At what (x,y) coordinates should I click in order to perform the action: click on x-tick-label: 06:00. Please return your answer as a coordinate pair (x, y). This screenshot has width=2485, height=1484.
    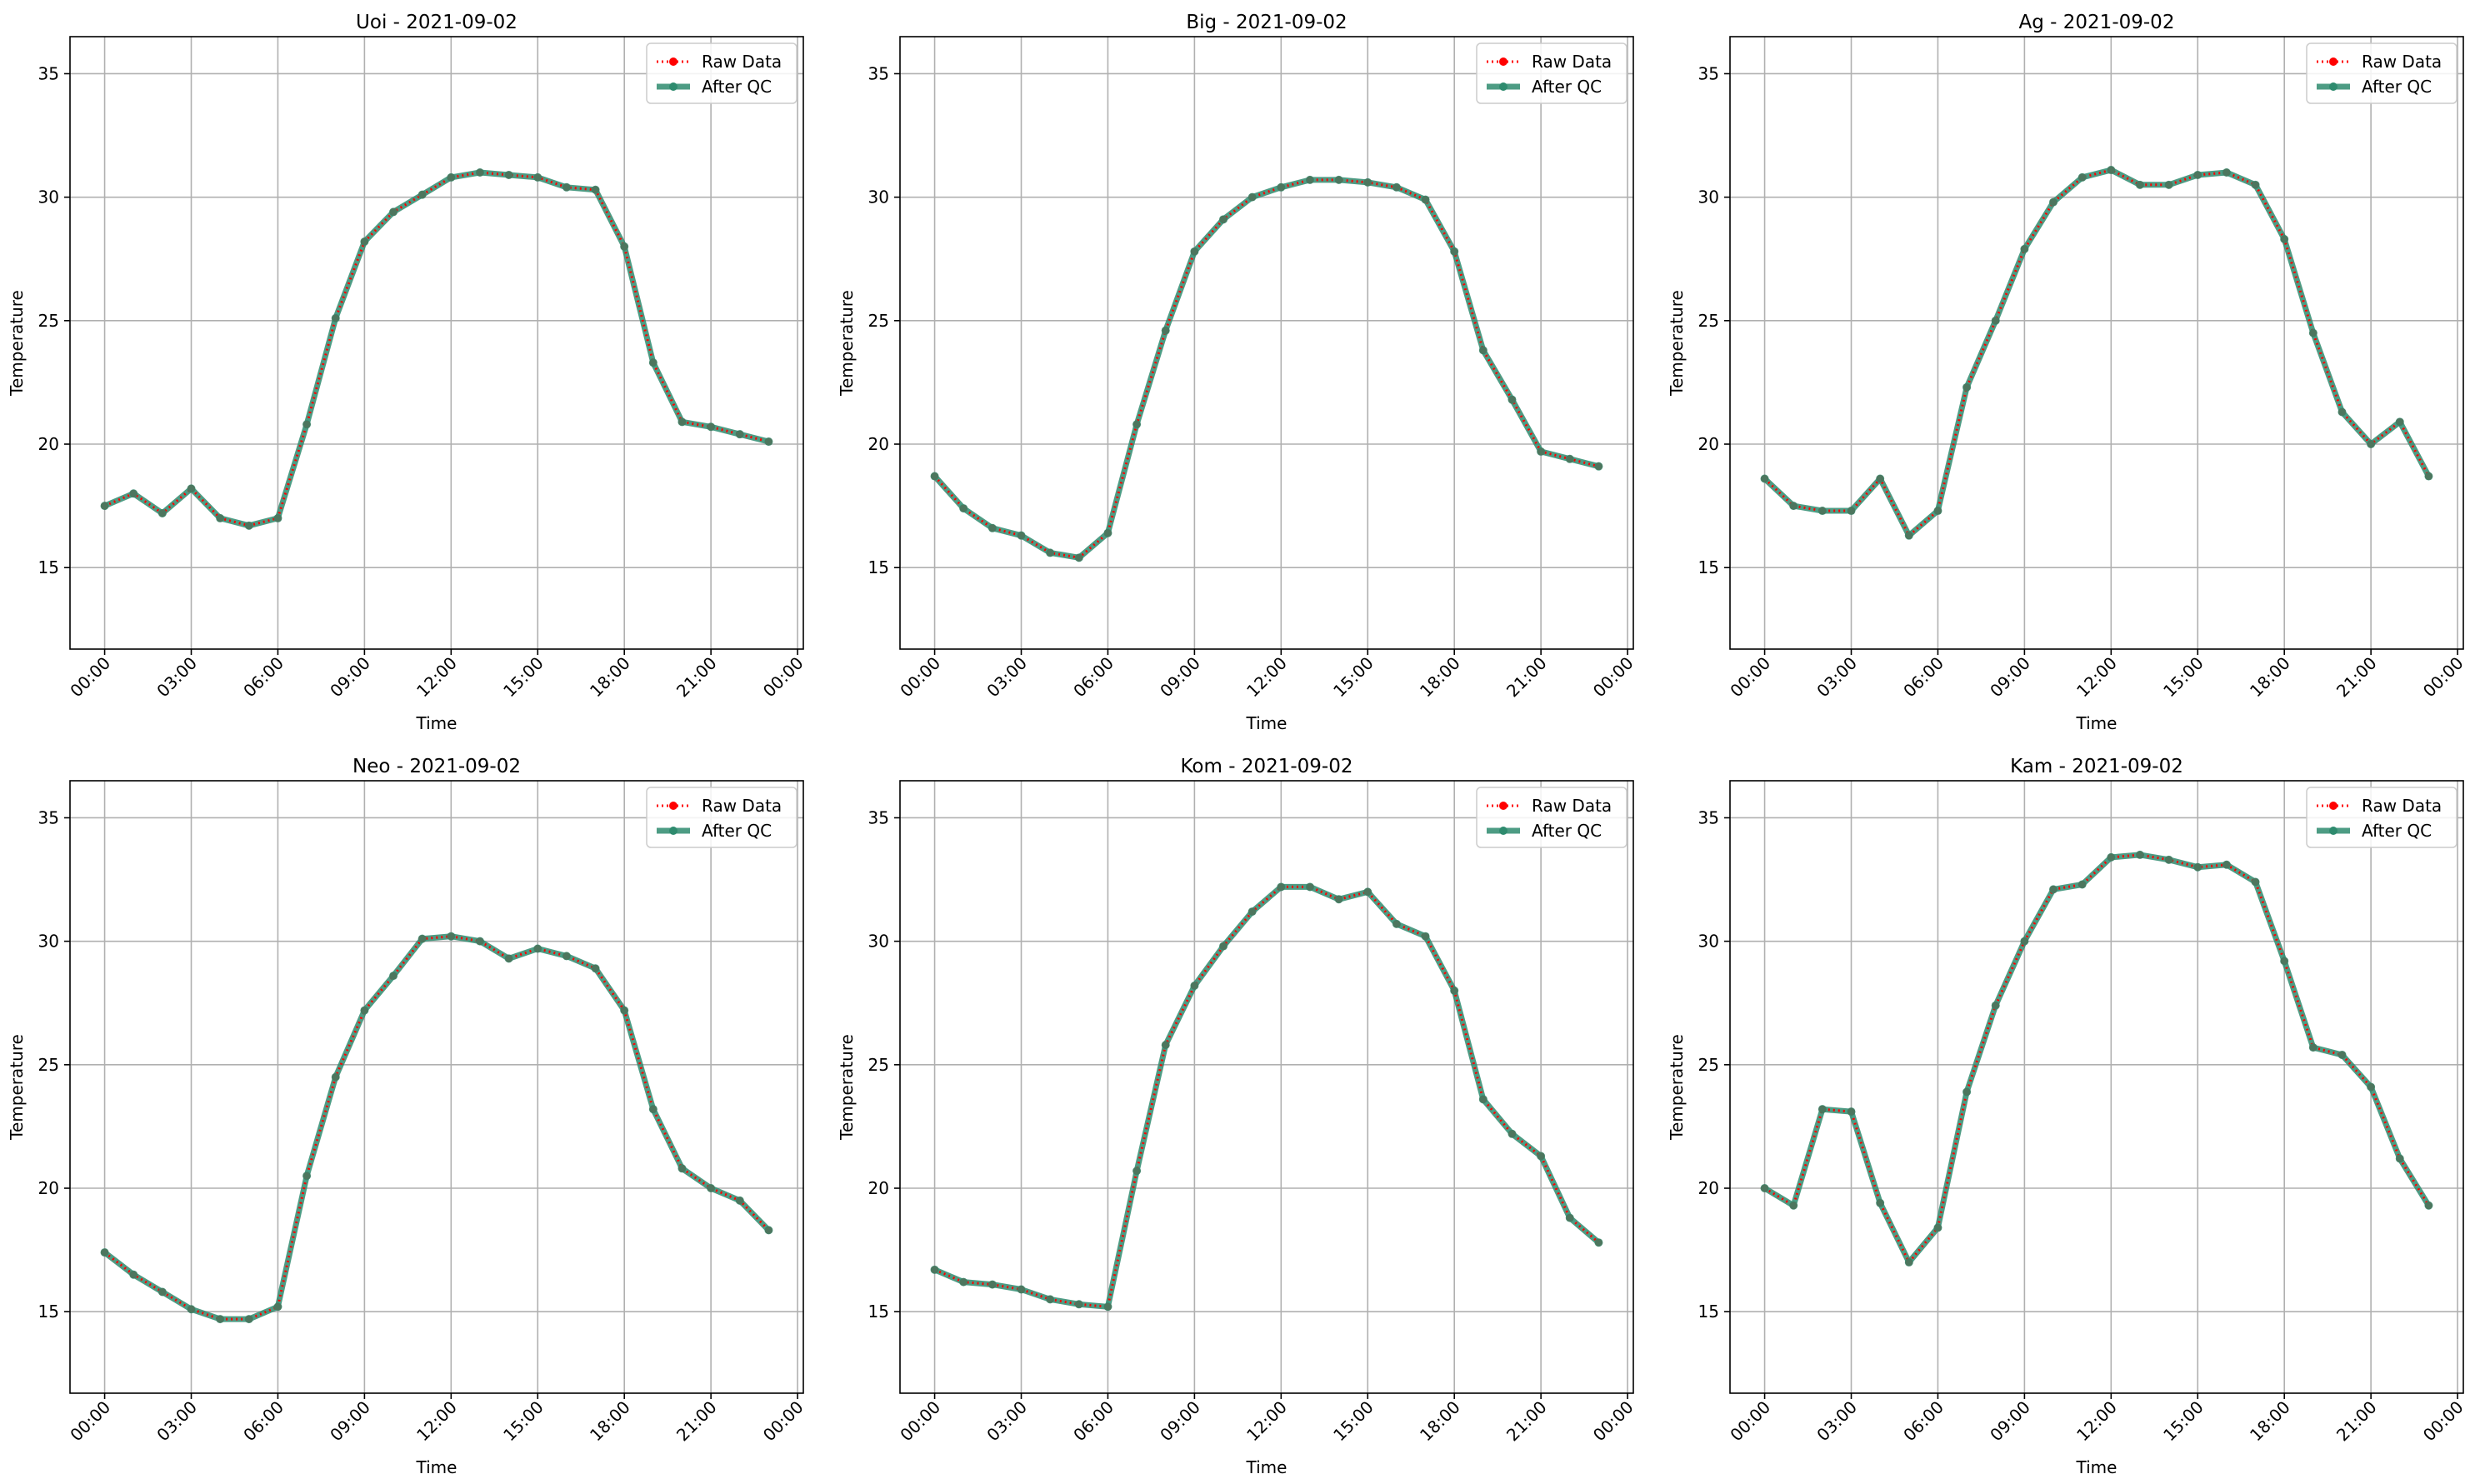
    Looking at the image, I should click on (1093, 678).